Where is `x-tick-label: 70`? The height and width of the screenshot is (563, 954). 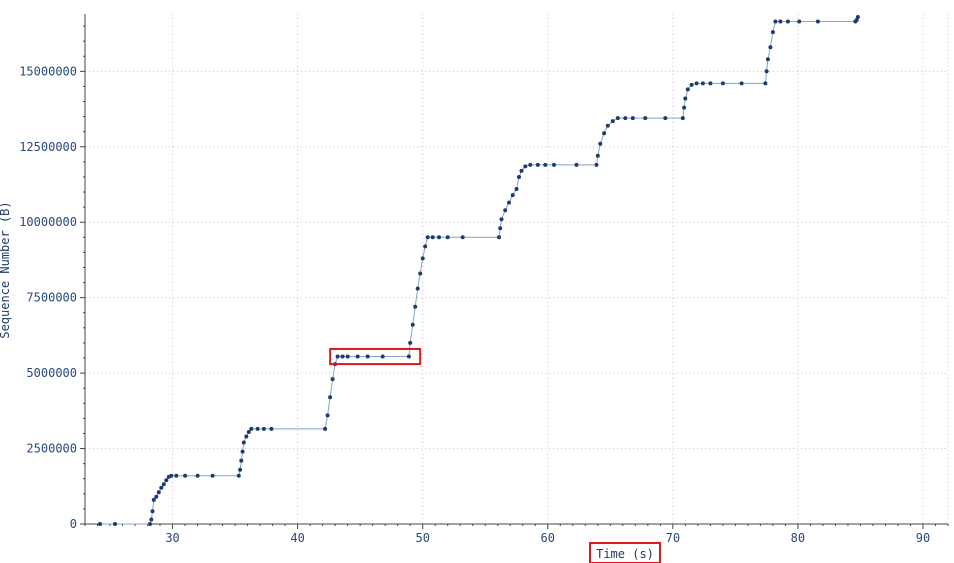
x-tick-label: 70 is located at coordinates (673, 538).